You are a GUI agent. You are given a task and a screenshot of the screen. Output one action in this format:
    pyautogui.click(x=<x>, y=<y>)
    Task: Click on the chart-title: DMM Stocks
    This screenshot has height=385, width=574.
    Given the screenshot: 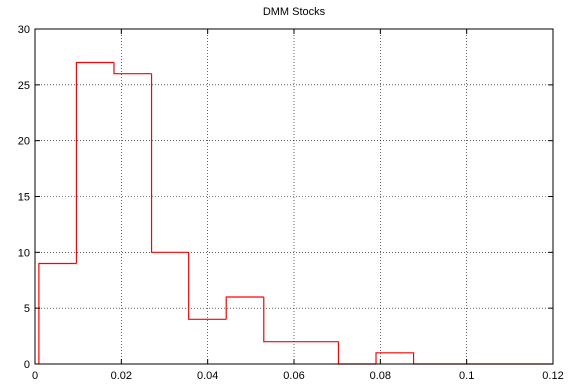 What is the action you would take?
    pyautogui.click(x=294, y=12)
    